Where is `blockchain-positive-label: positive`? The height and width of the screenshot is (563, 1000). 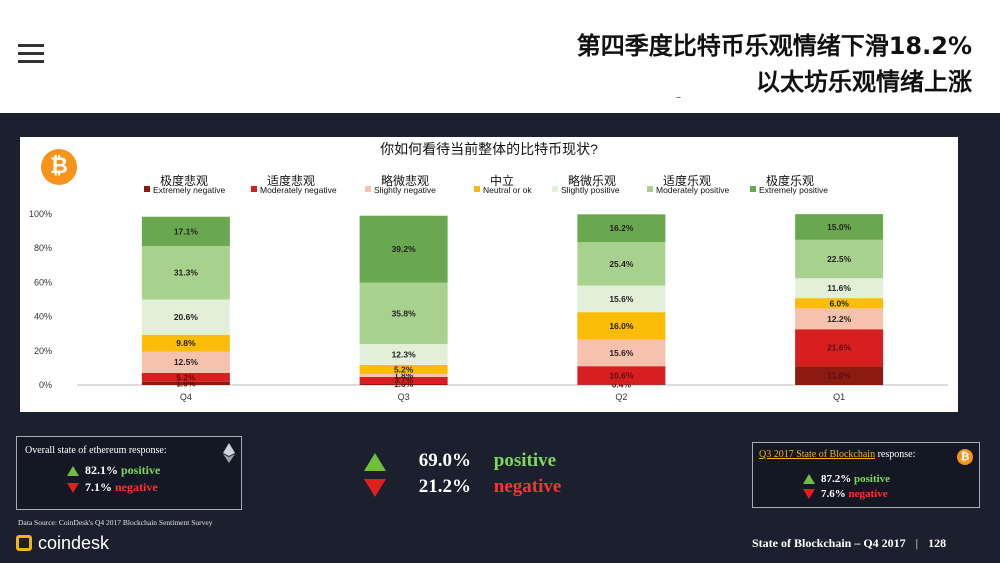 blockchain-positive-label: positive is located at coordinates (872, 479).